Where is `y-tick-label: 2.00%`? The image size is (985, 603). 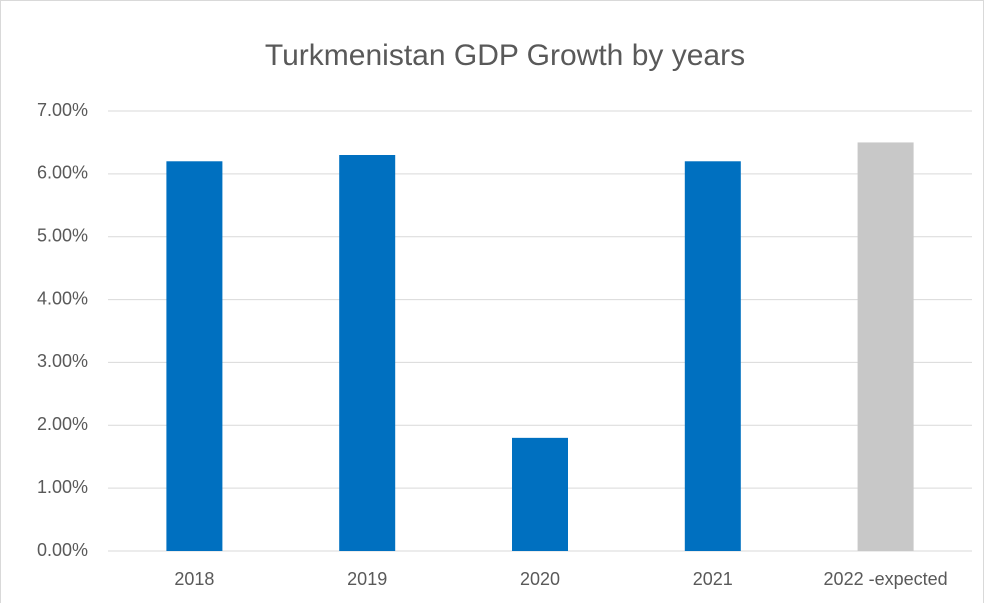
y-tick-label: 2.00% is located at coordinates (62, 424).